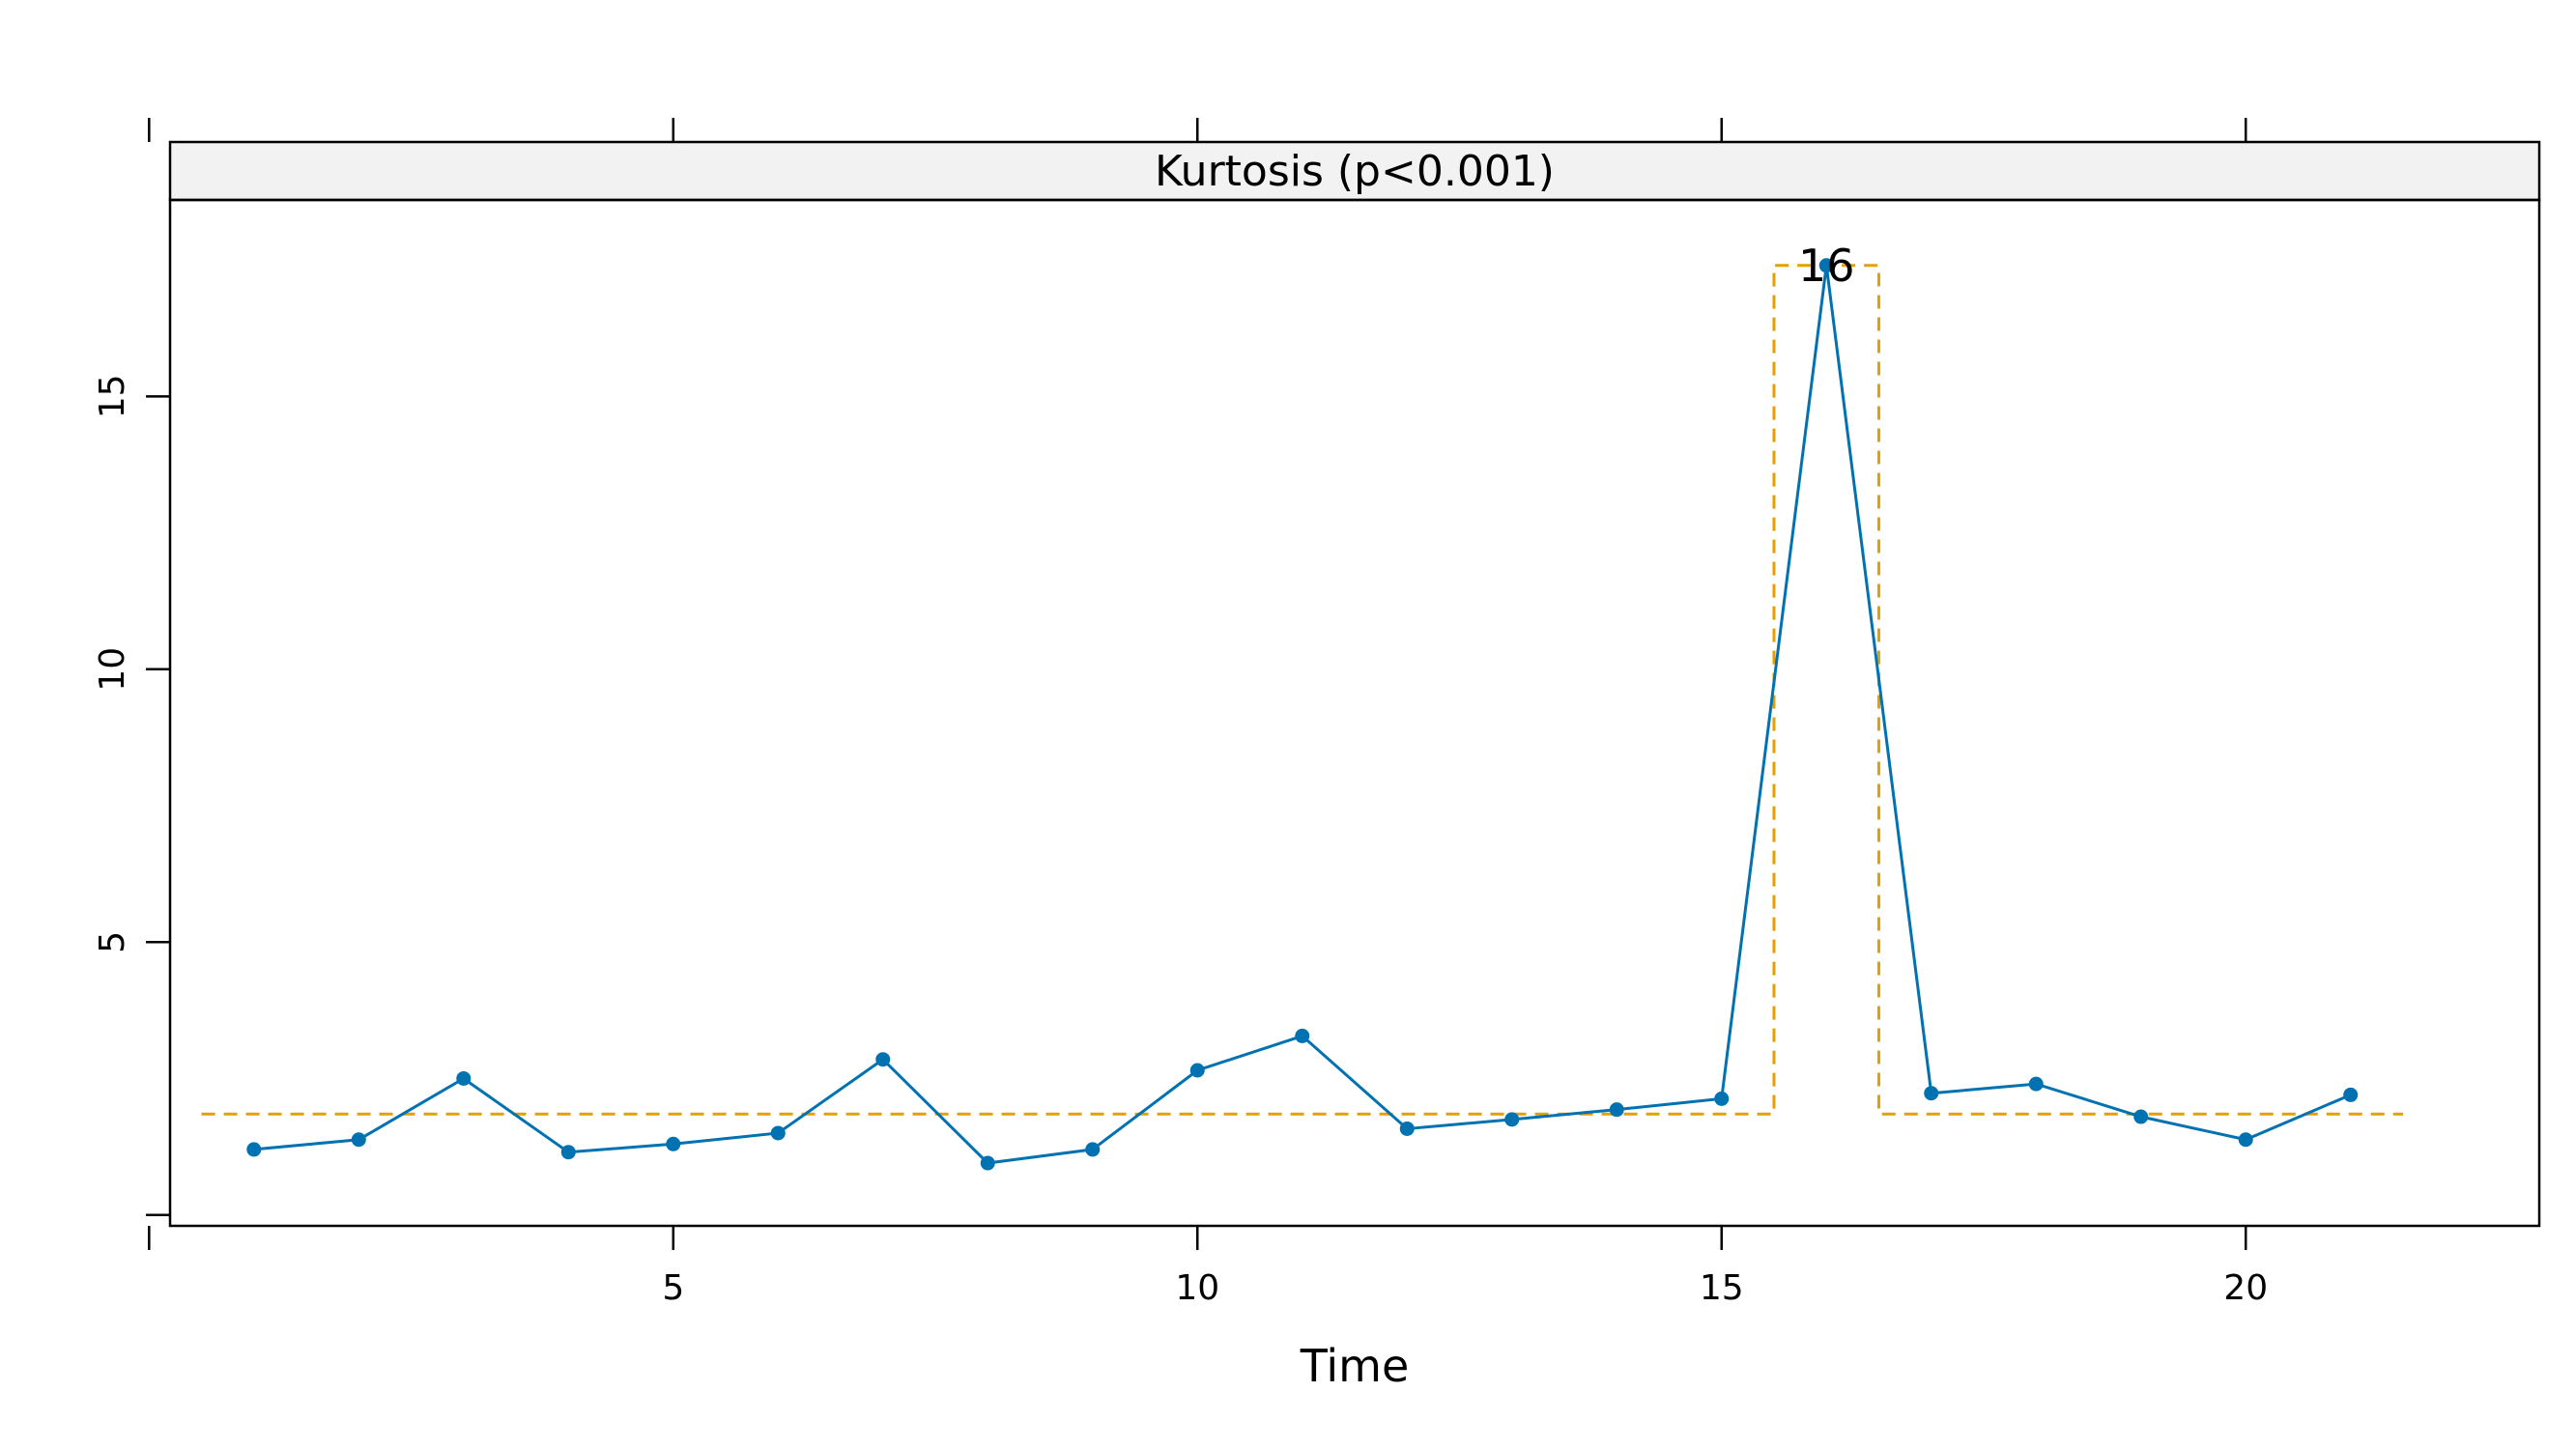  What do you see at coordinates (1198, 130) in the screenshot?
I see `x-axis-top-ticks` at bounding box center [1198, 130].